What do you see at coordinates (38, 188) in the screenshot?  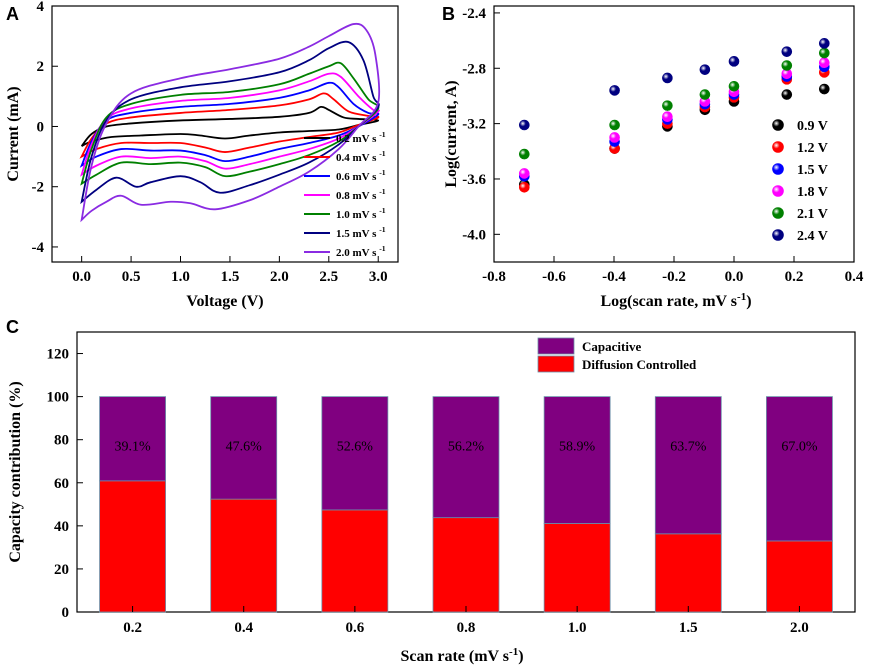 I see `chart-a-y-tick-label: -2` at bounding box center [38, 188].